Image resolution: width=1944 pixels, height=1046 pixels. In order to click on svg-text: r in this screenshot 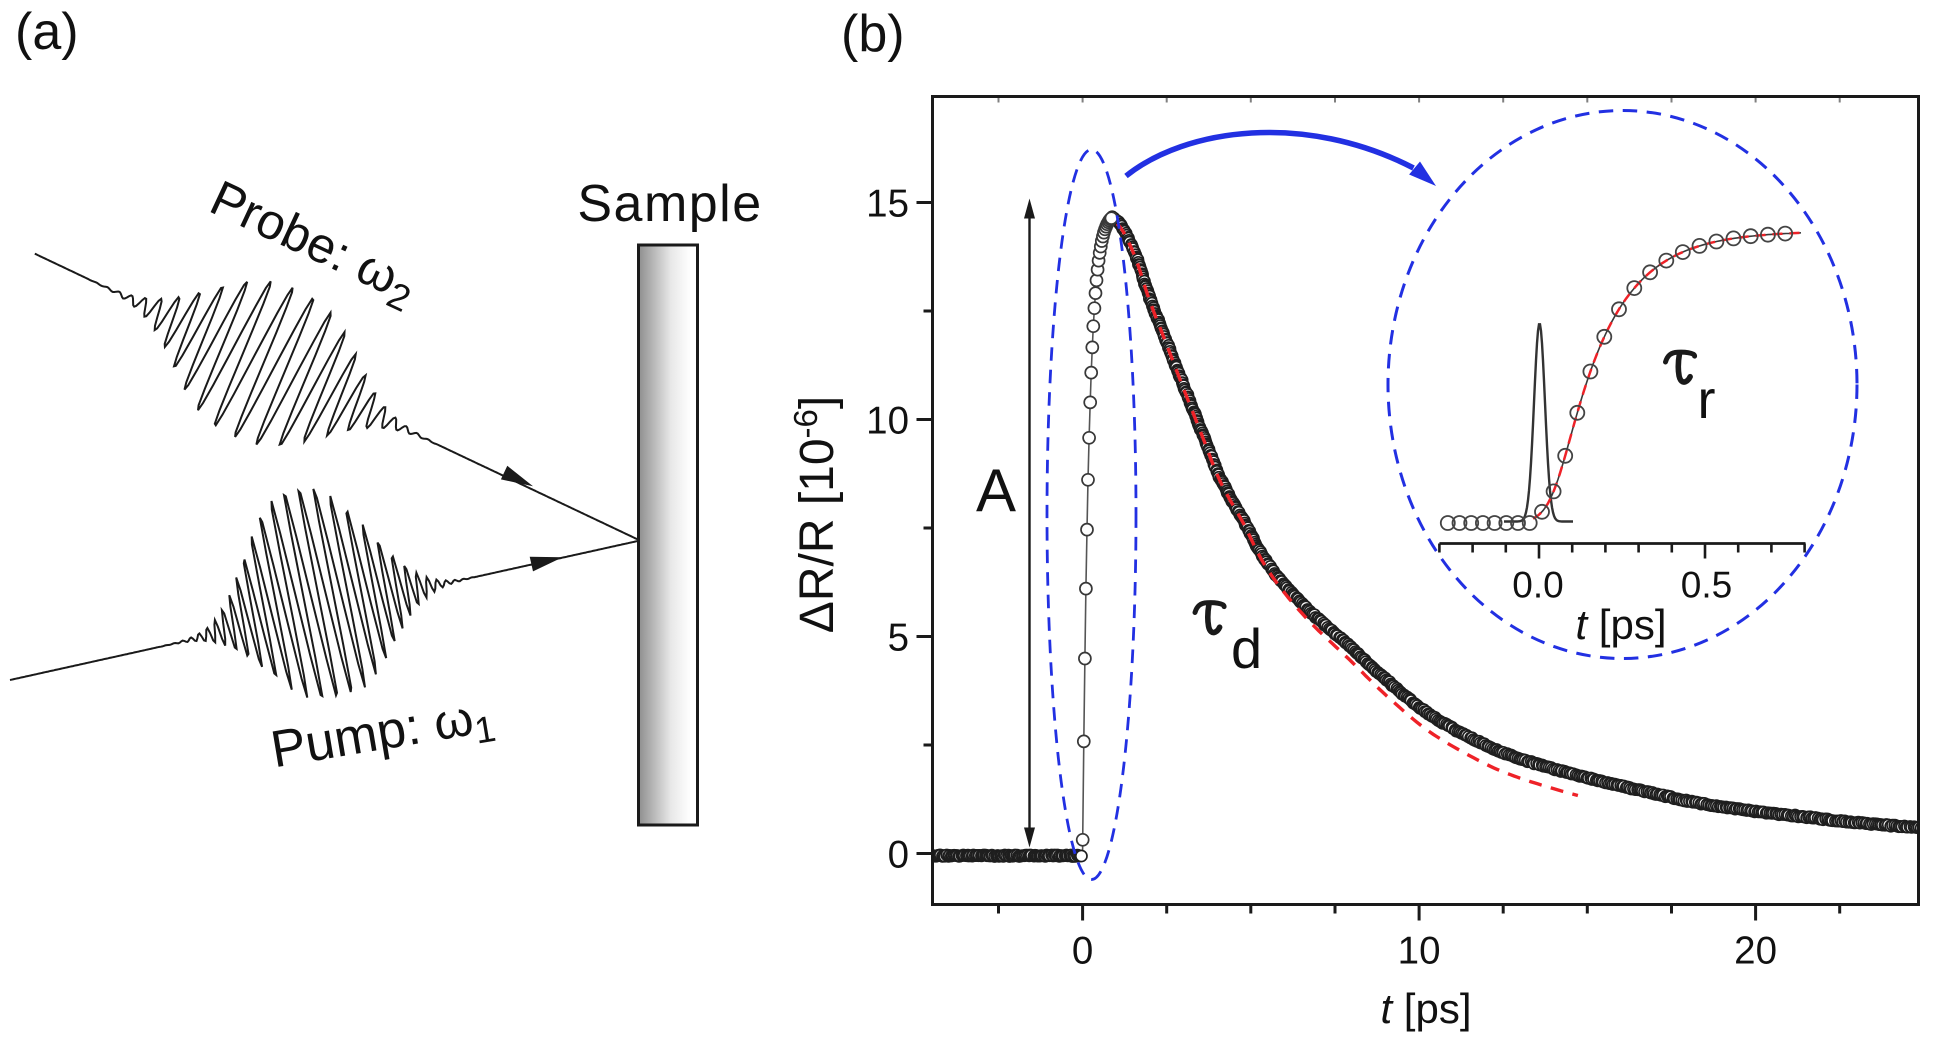, I will do `click(1707, 400)`.